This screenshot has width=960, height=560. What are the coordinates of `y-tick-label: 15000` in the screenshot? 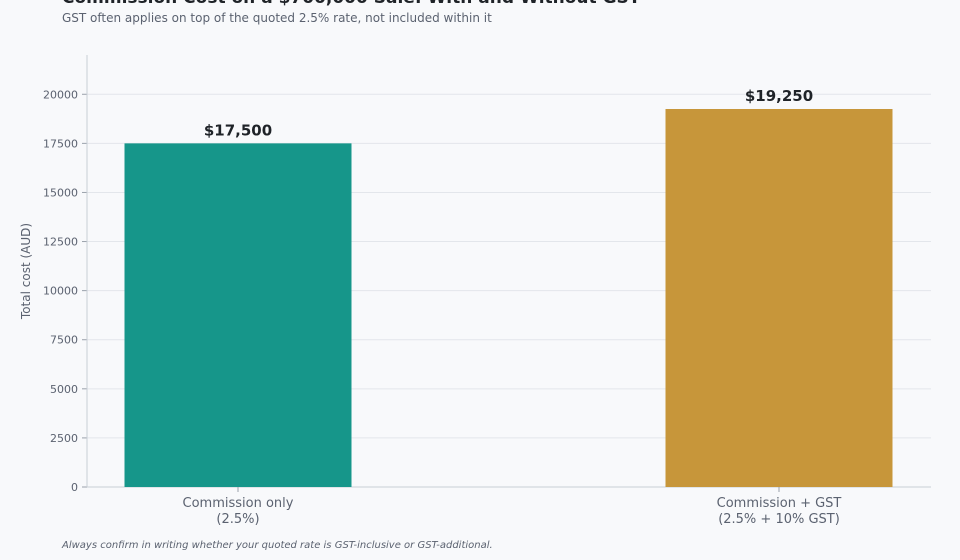 It's located at (60, 192).